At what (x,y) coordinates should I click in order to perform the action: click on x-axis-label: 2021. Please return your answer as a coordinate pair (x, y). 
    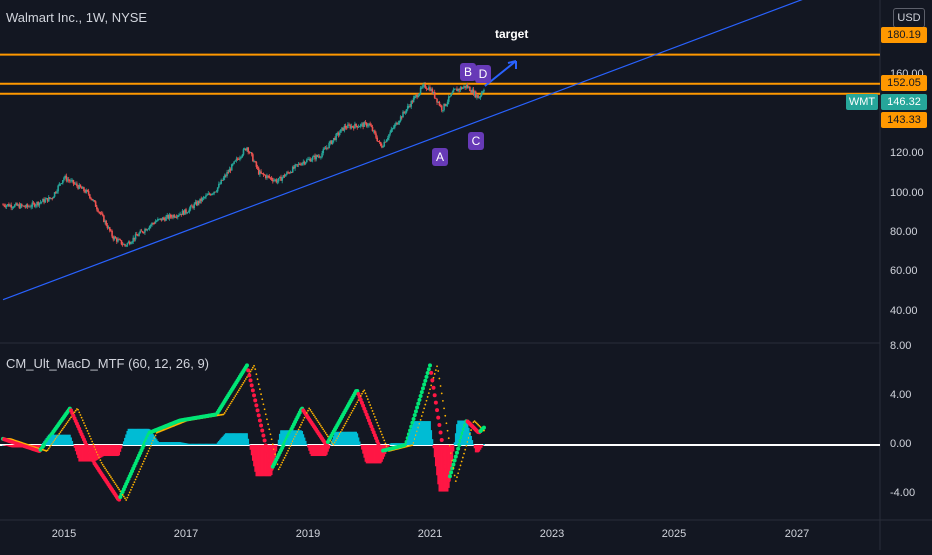
    Looking at the image, I should click on (430, 534).